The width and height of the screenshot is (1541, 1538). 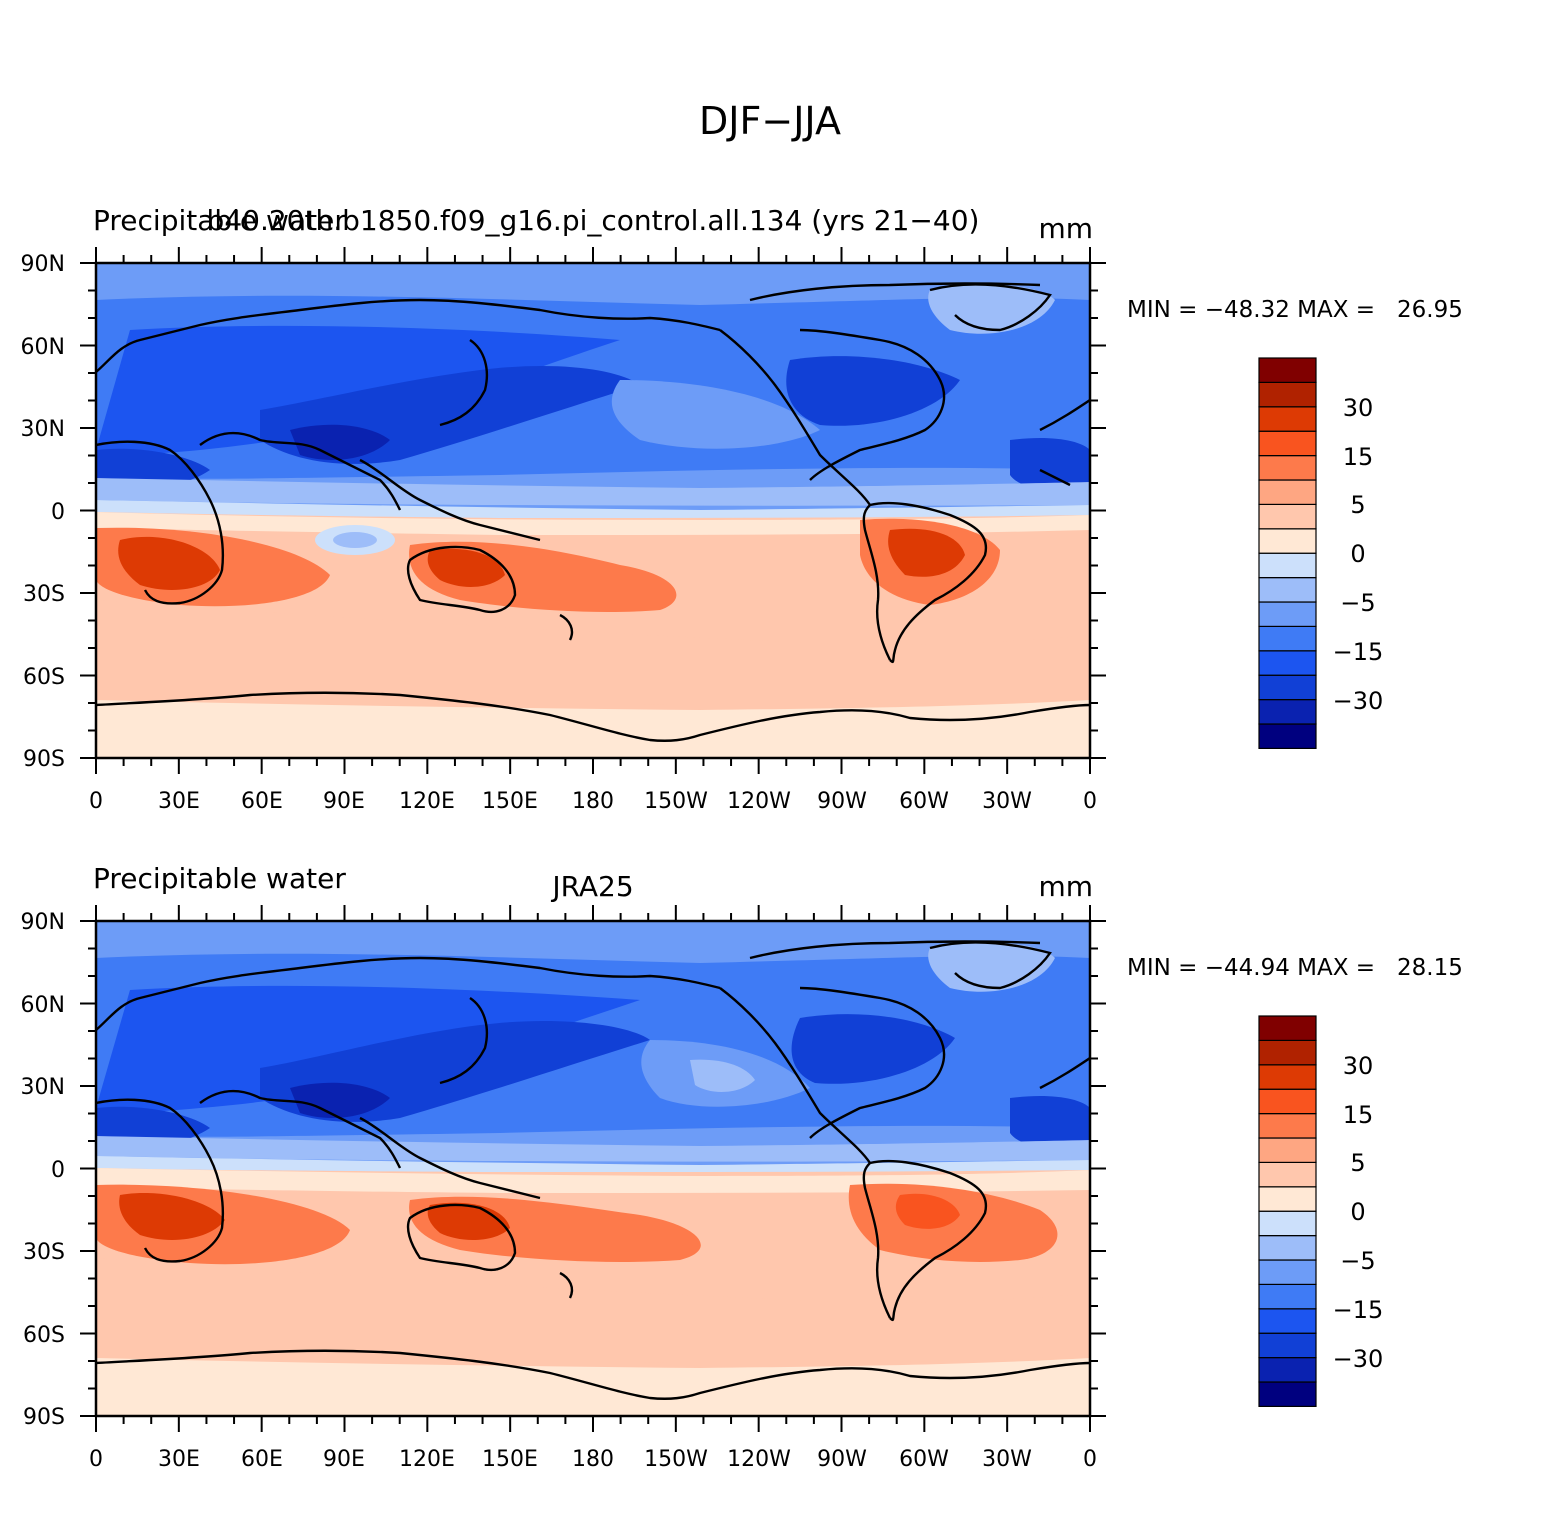 What do you see at coordinates (1295, 310) in the screenshot?
I see `min-max-readout: MIN = −48.32 MAX = 26.95` at bounding box center [1295, 310].